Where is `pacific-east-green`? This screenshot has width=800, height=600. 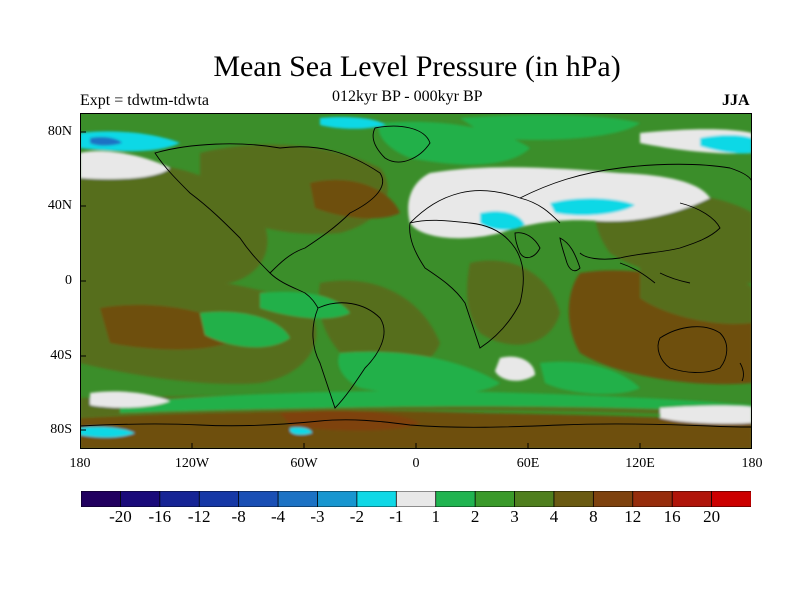
pacific-east-green is located at coordinates (245, 329).